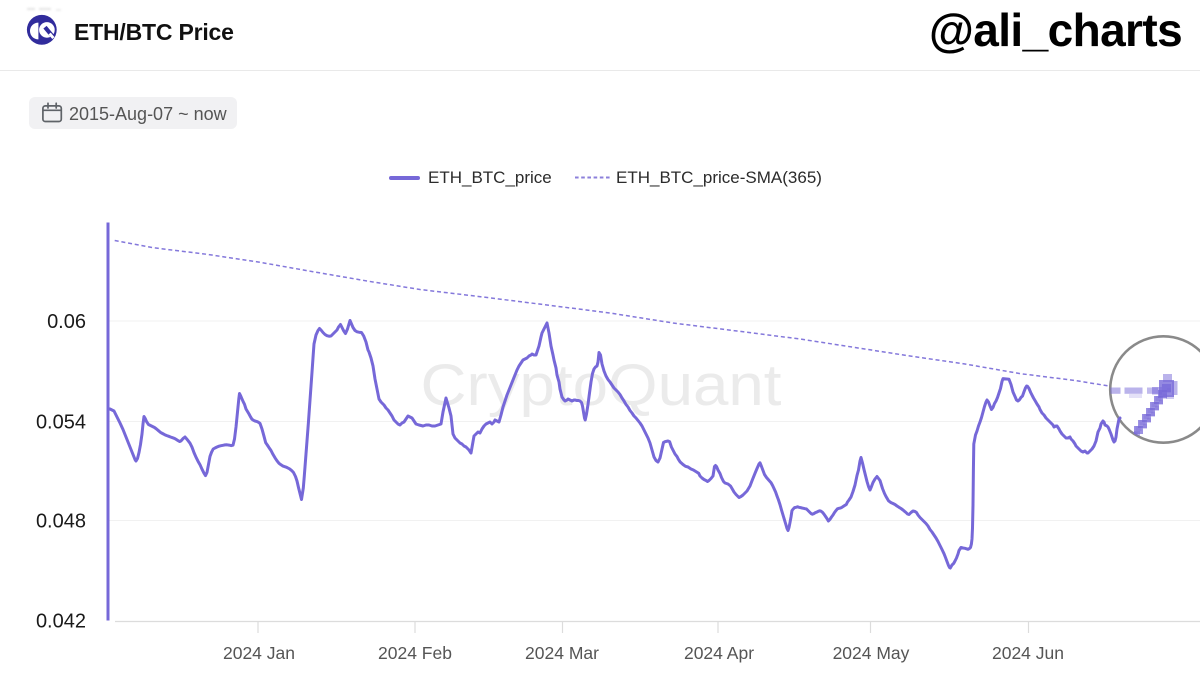  What do you see at coordinates (61, 522) in the screenshot?
I see `svg-text: 0.048` at bounding box center [61, 522].